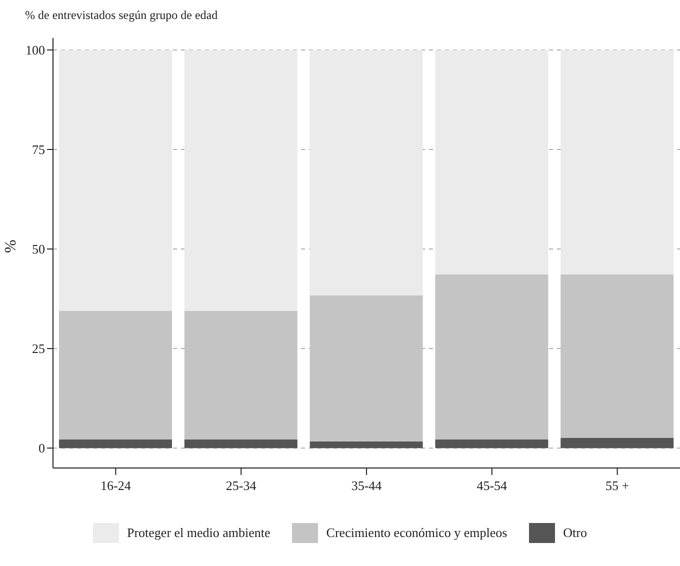 This screenshot has width=680, height=566. Describe the element at coordinates (575, 533) in the screenshot. I see `legend-label: Otro` at that location.